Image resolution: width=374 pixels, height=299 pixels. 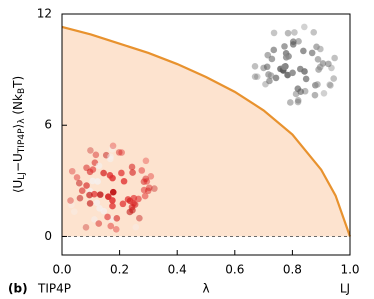 I want to click on y-tick-label: 12, so click(x=44, y=14).